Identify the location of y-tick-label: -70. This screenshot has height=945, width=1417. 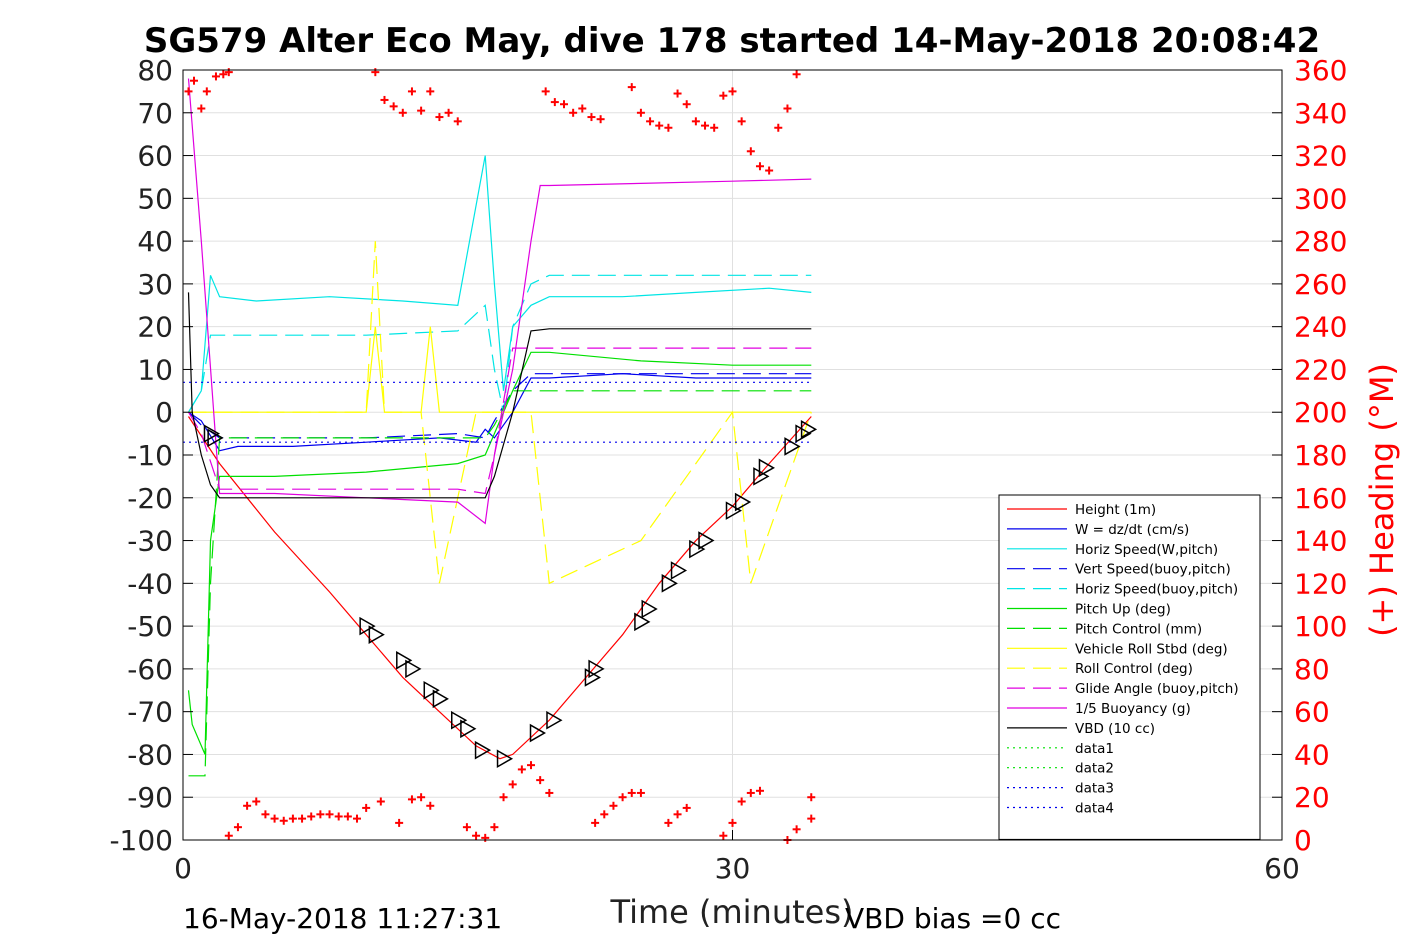
(150, 712).